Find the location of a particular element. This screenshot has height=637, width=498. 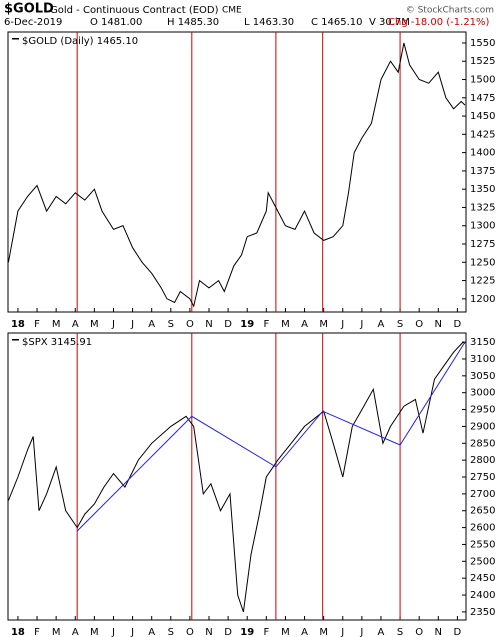

y-tick-label: 2700 is located at coordinates (482, 494).